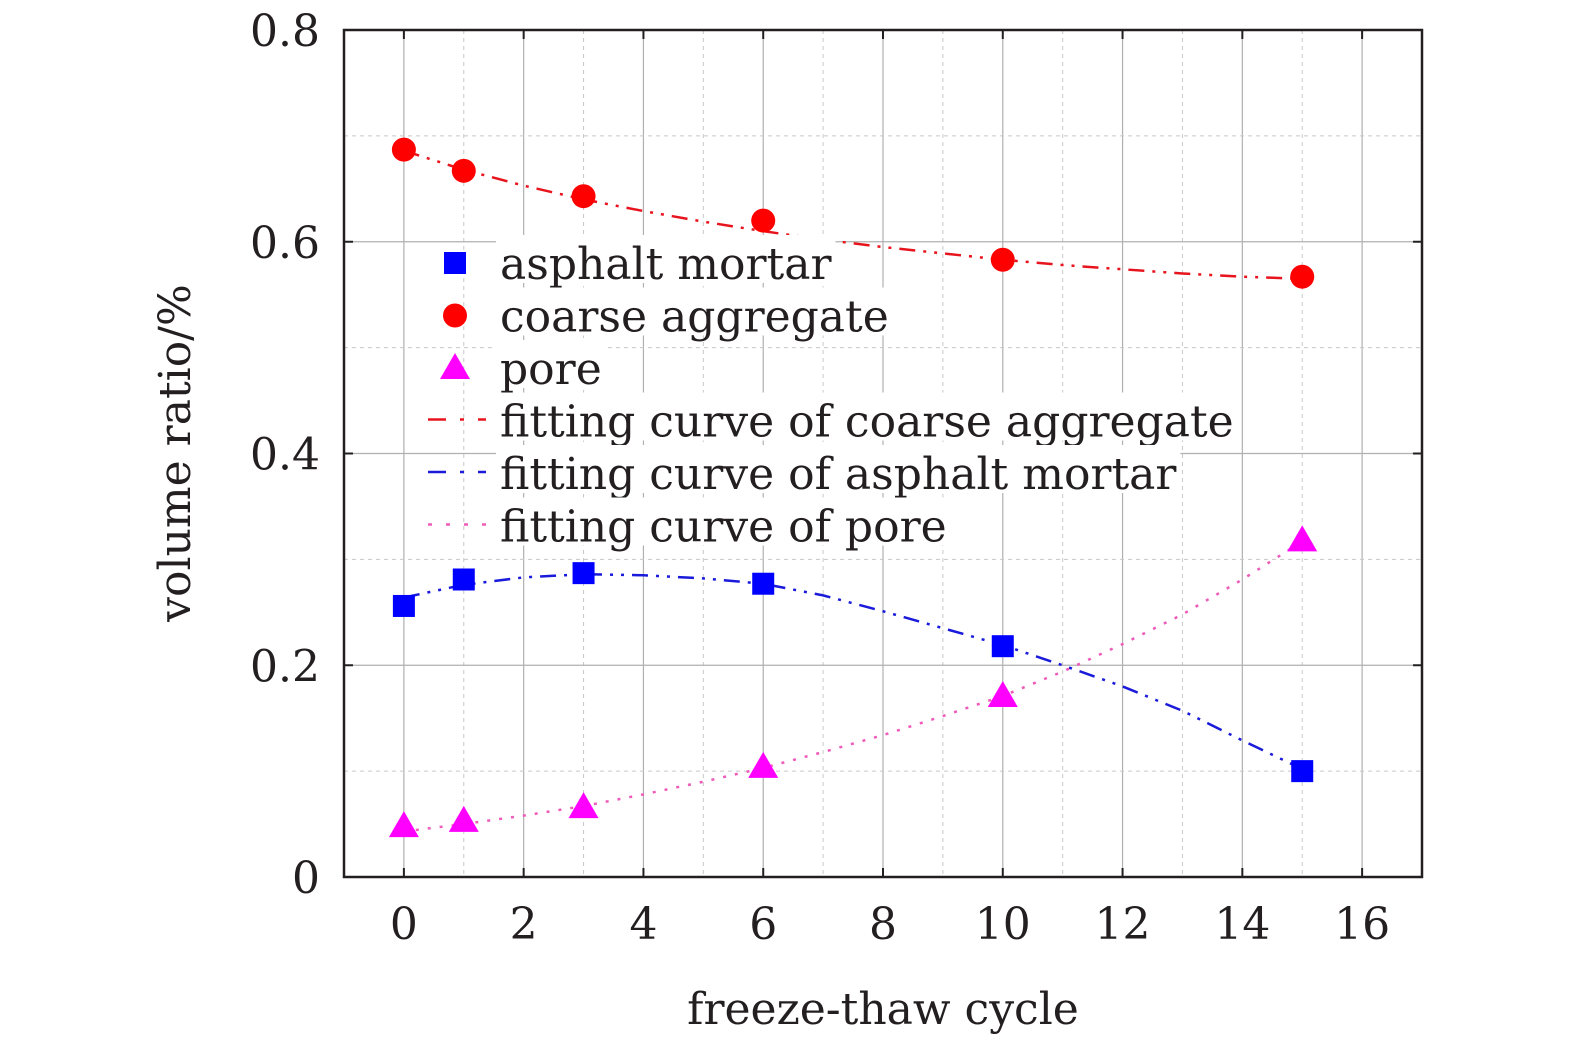 Image resolution: width=1575 pixels, height=1047 pixels. I want to click on x-tick-label: 16, so click(1362, 924).